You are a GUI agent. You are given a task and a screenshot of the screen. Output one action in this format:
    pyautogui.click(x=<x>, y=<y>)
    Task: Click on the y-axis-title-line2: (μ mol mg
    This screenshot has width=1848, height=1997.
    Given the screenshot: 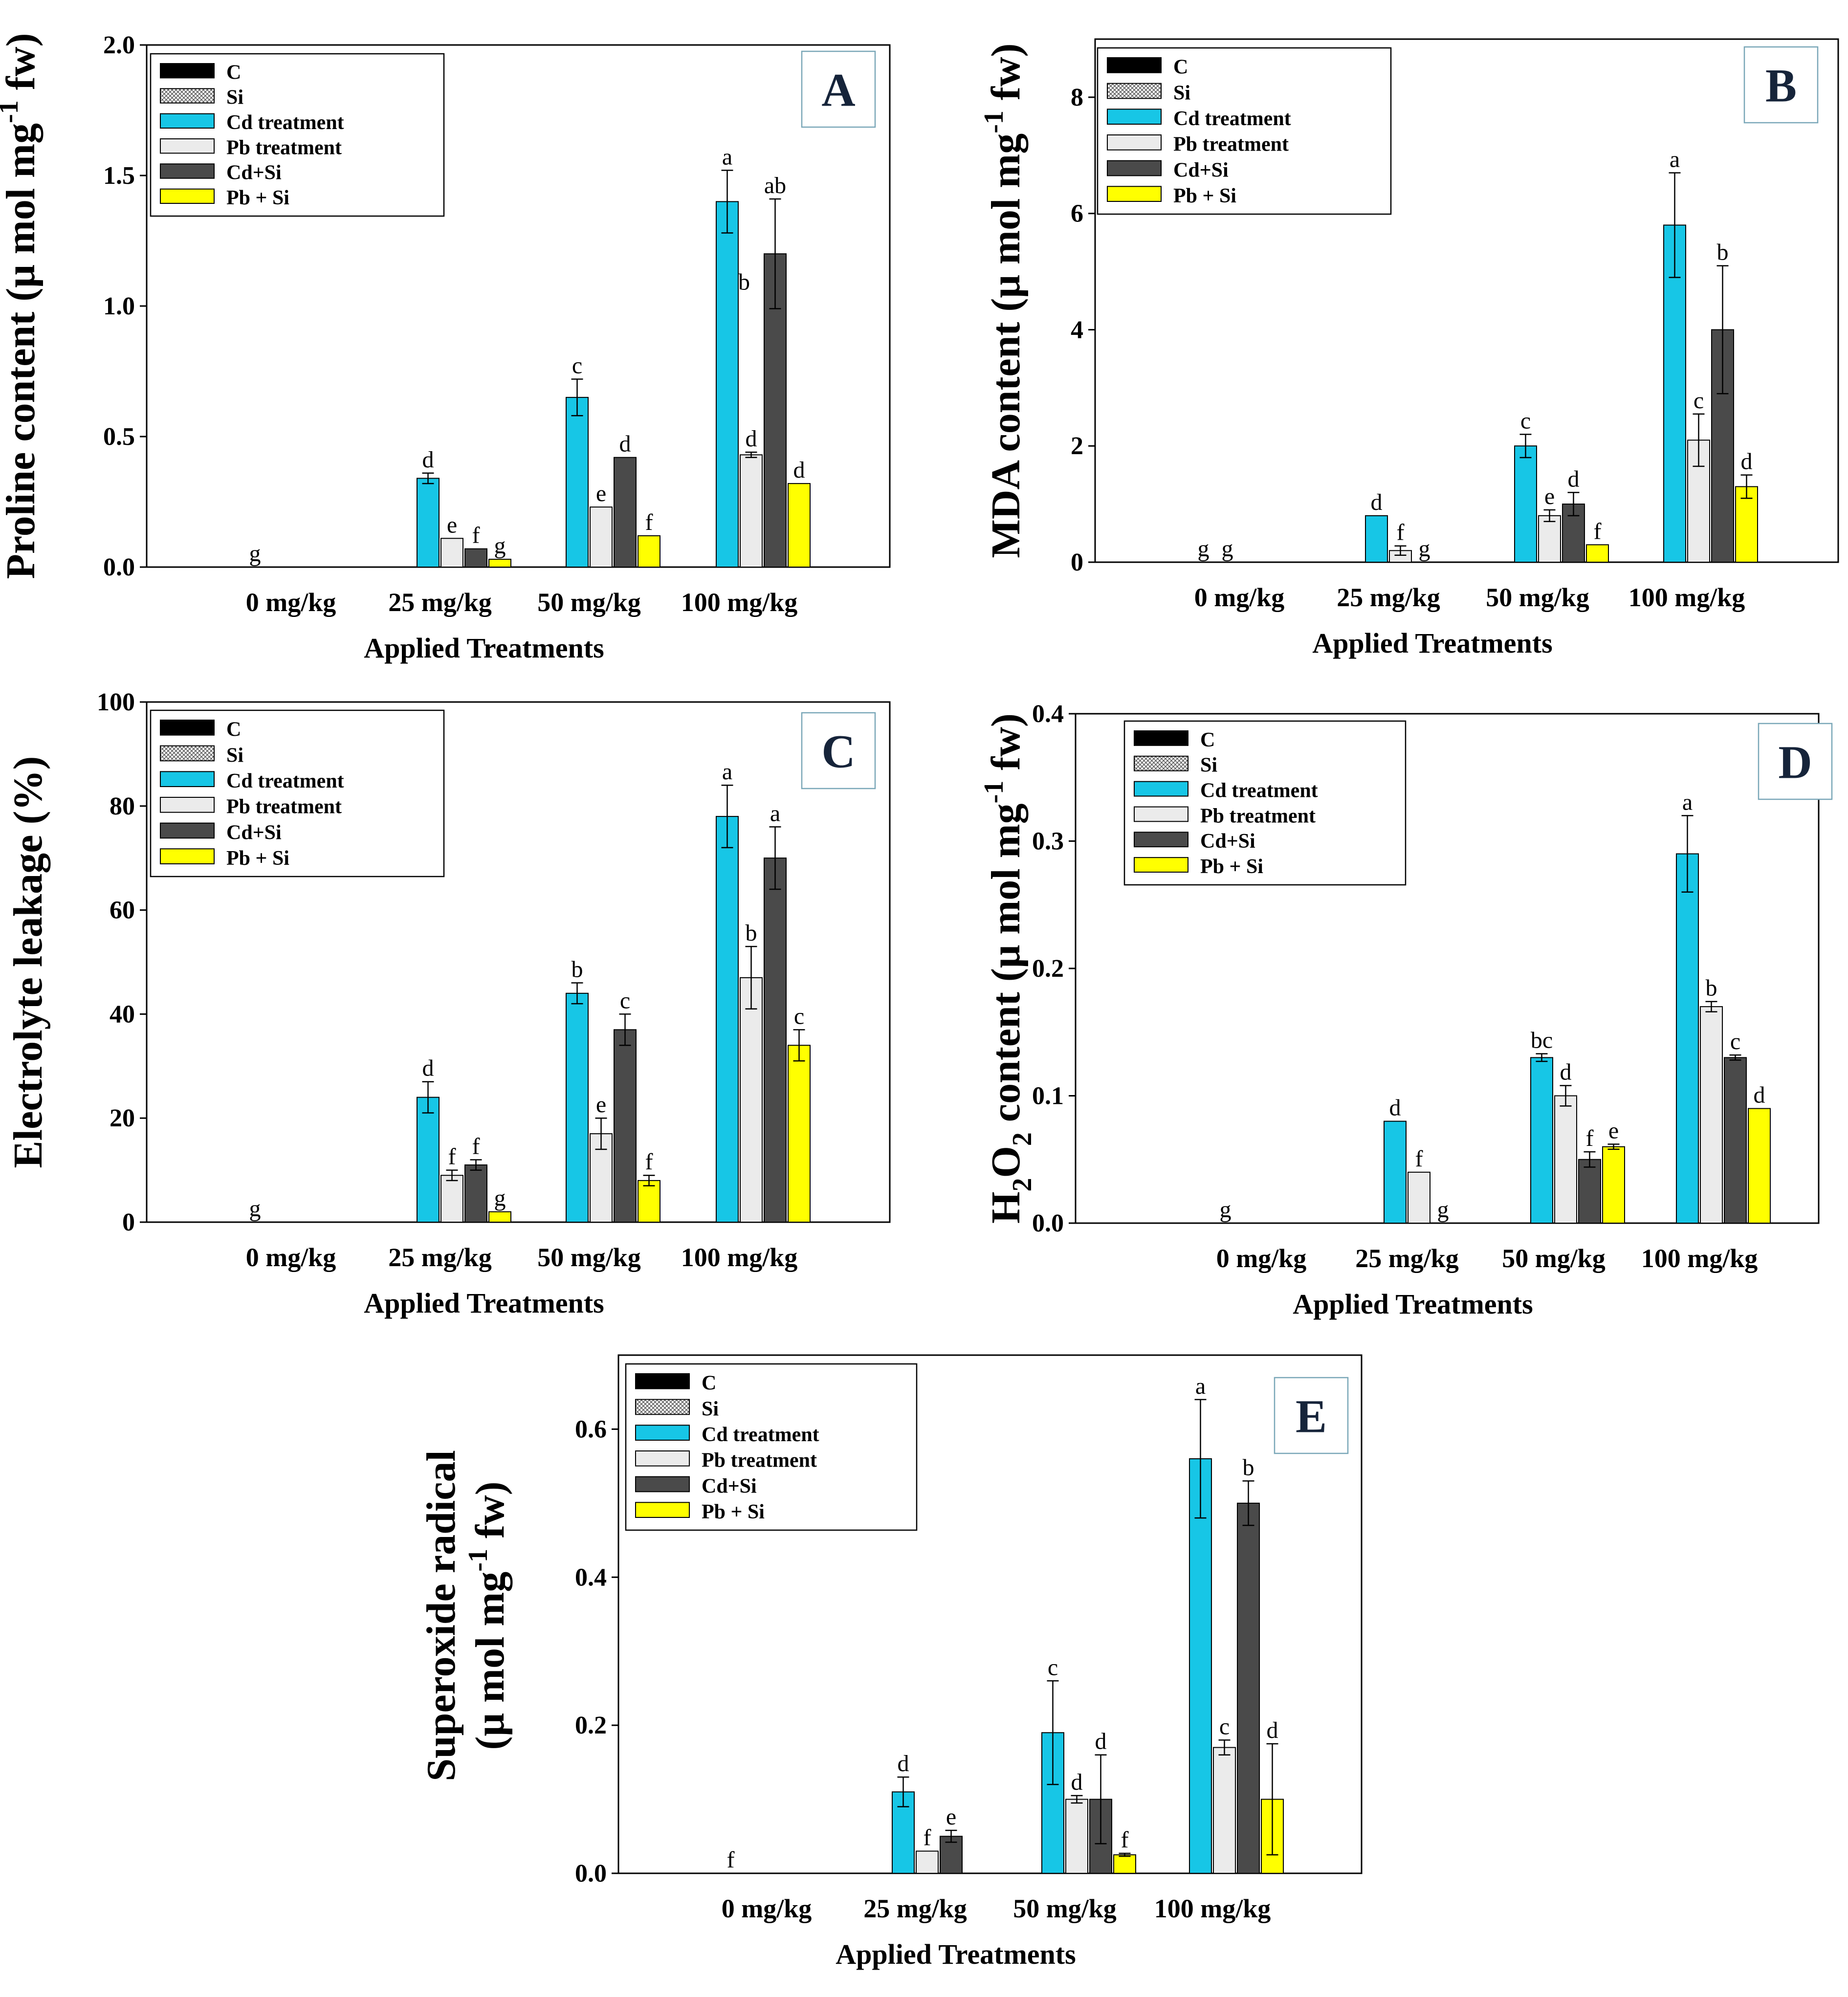 What is the action you would take?
    pyautogui.click(x=490, y=1661)
    